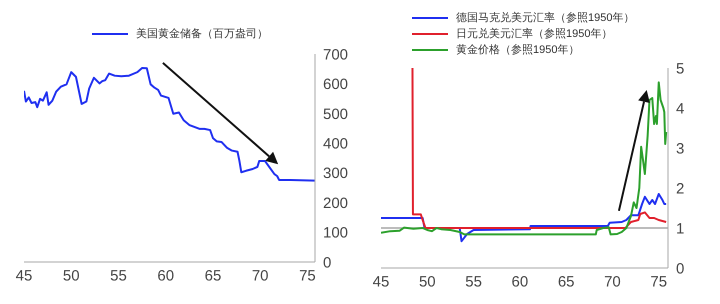 This screenshot has width=720, height=304. Describe the element at coordinates (680, 69) in the screenshot. I see `y-tick-label: 5` at that location.